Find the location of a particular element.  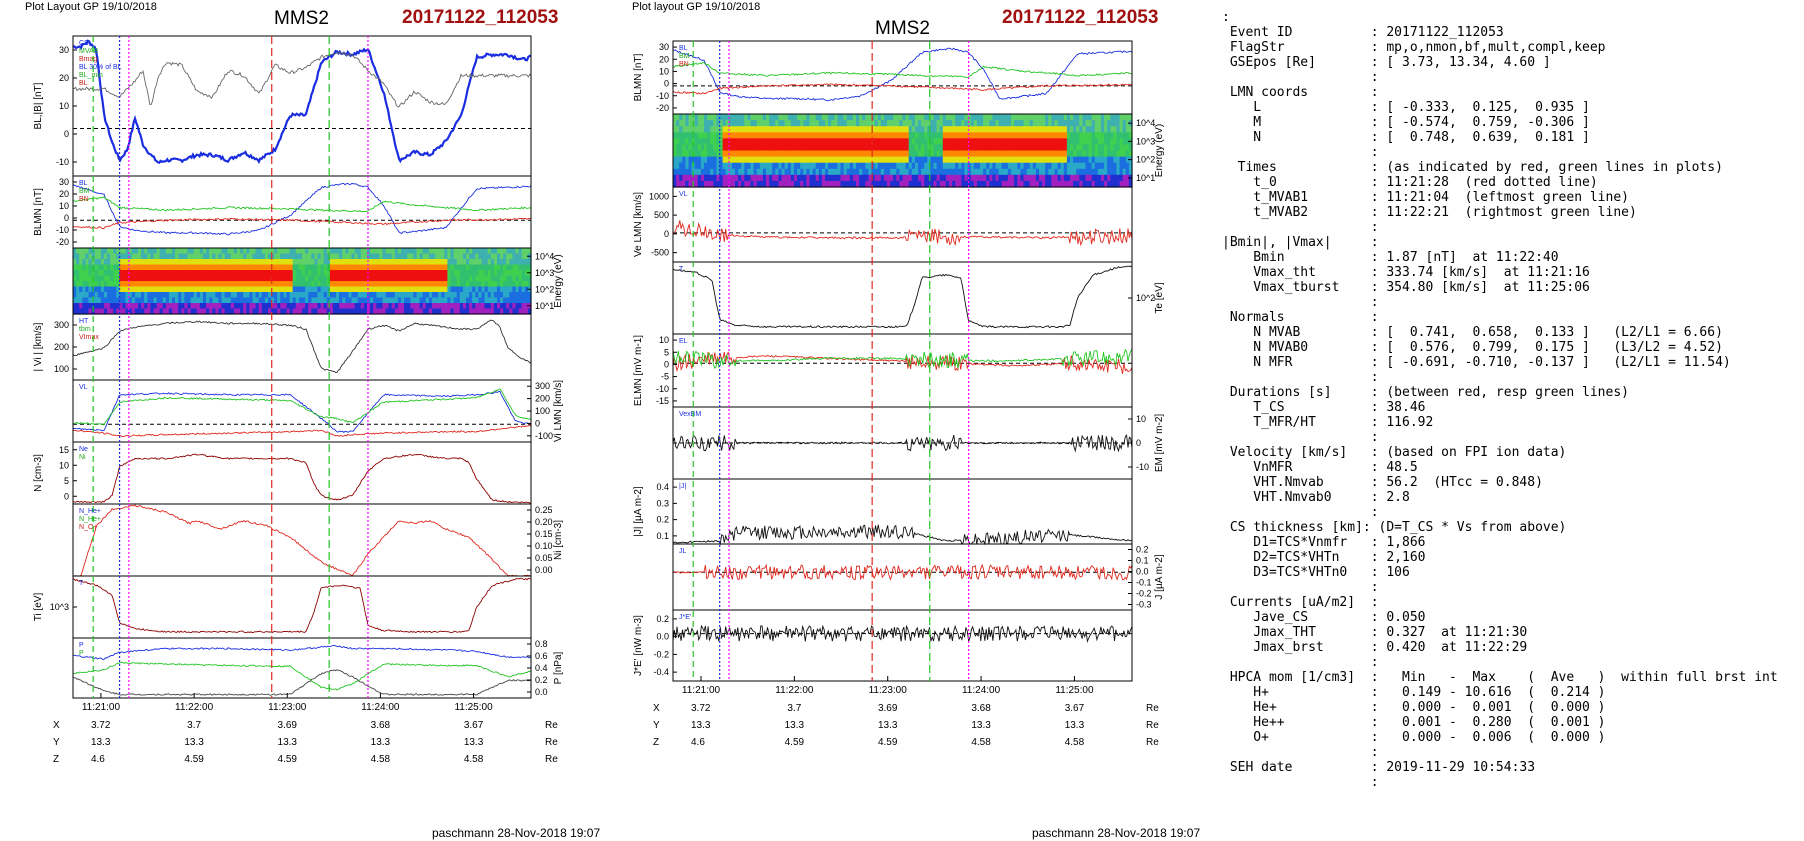

series-line is located at coordinates (902, 443).